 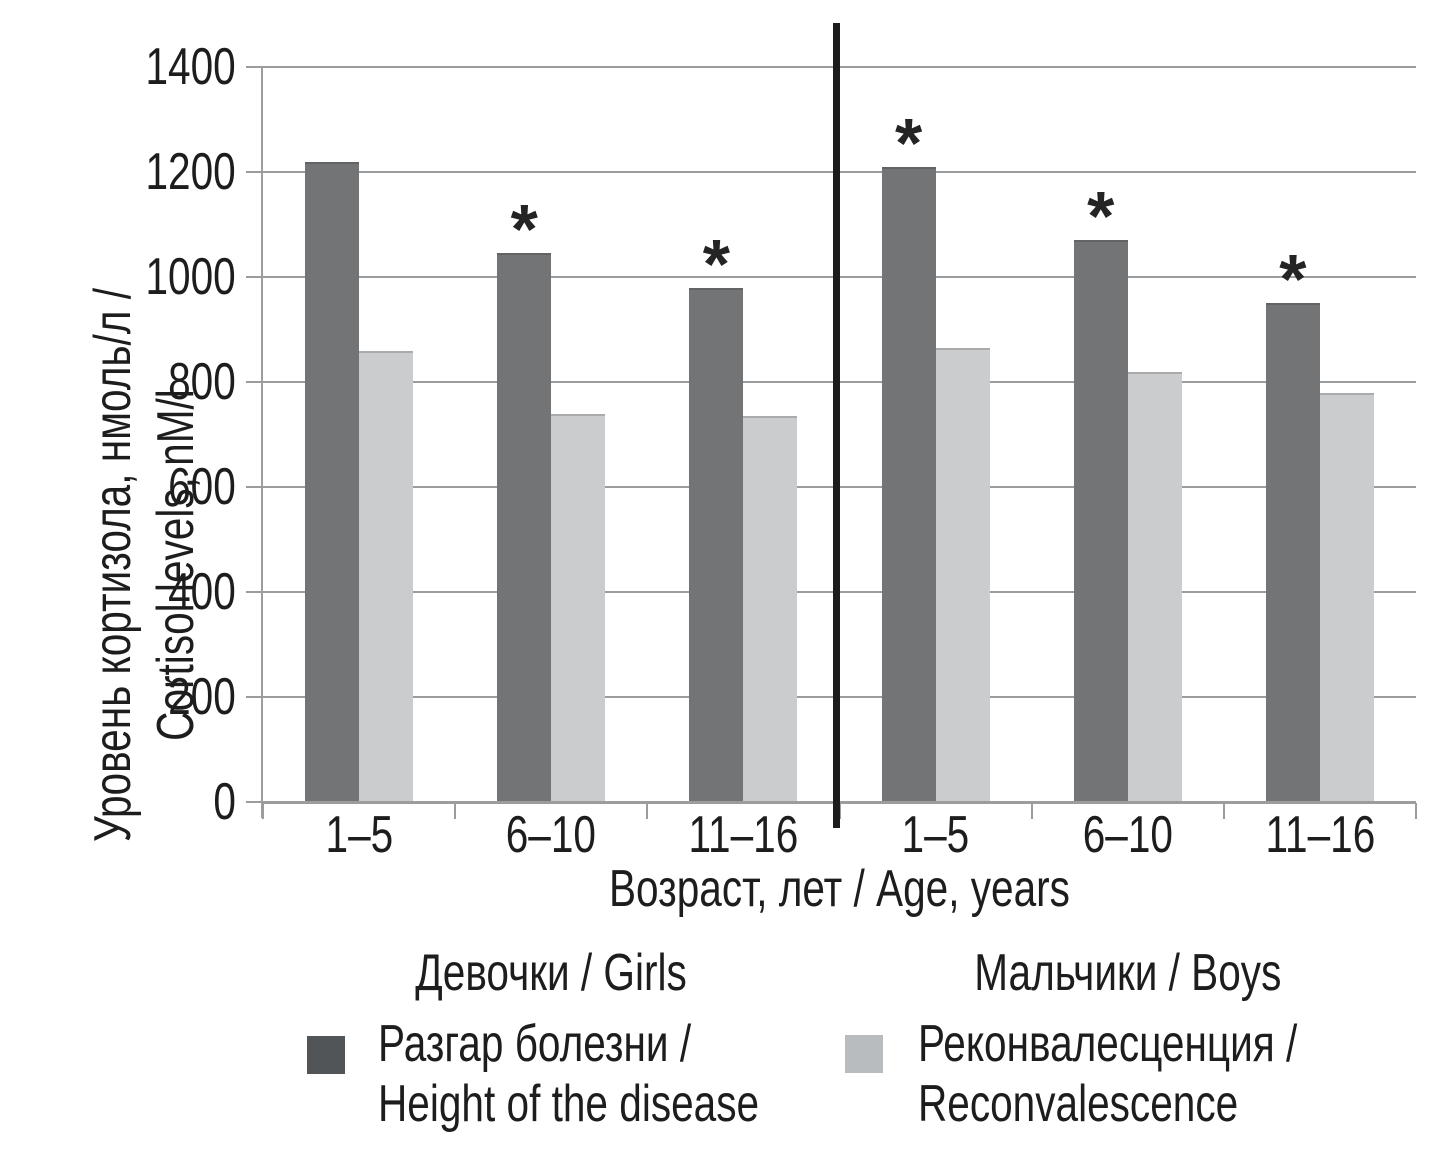 I want to click on legend-label-height-of-disease: Разгар болезни / Height of the disease, so click(x=569, y=1074).